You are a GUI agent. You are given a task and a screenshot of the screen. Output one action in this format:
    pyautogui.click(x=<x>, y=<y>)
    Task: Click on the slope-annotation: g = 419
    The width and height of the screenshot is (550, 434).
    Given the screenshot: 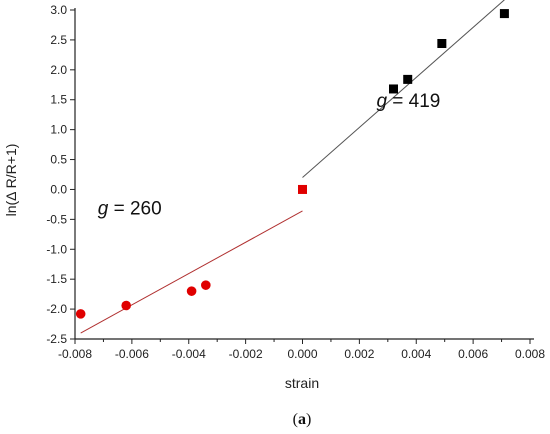 What is the action you would take?
    pyautogui.click(x=408, y=101)
    